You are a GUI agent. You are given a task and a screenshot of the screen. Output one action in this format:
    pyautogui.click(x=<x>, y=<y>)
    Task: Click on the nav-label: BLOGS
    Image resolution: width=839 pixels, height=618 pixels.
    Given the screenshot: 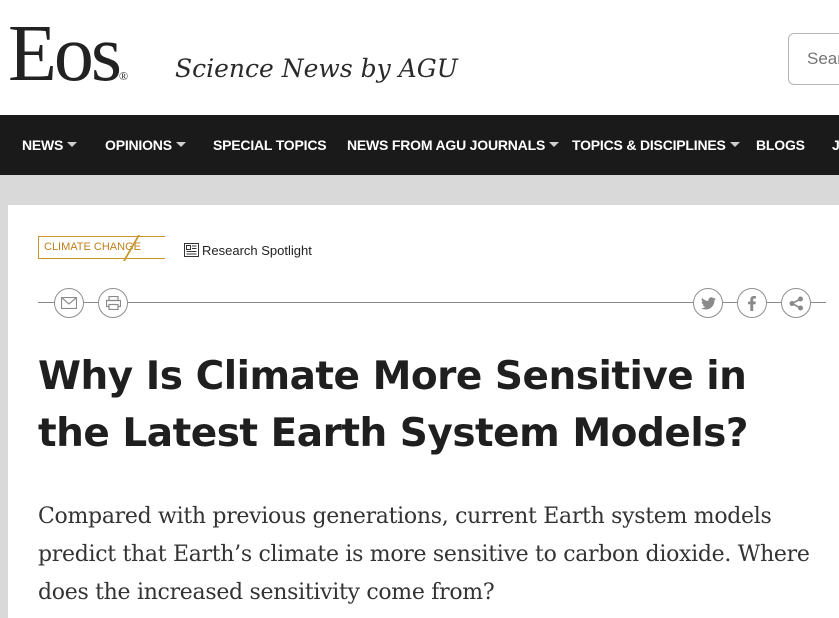 What is the action you would take?
    pyautogui.click(x=780, y=145)
    